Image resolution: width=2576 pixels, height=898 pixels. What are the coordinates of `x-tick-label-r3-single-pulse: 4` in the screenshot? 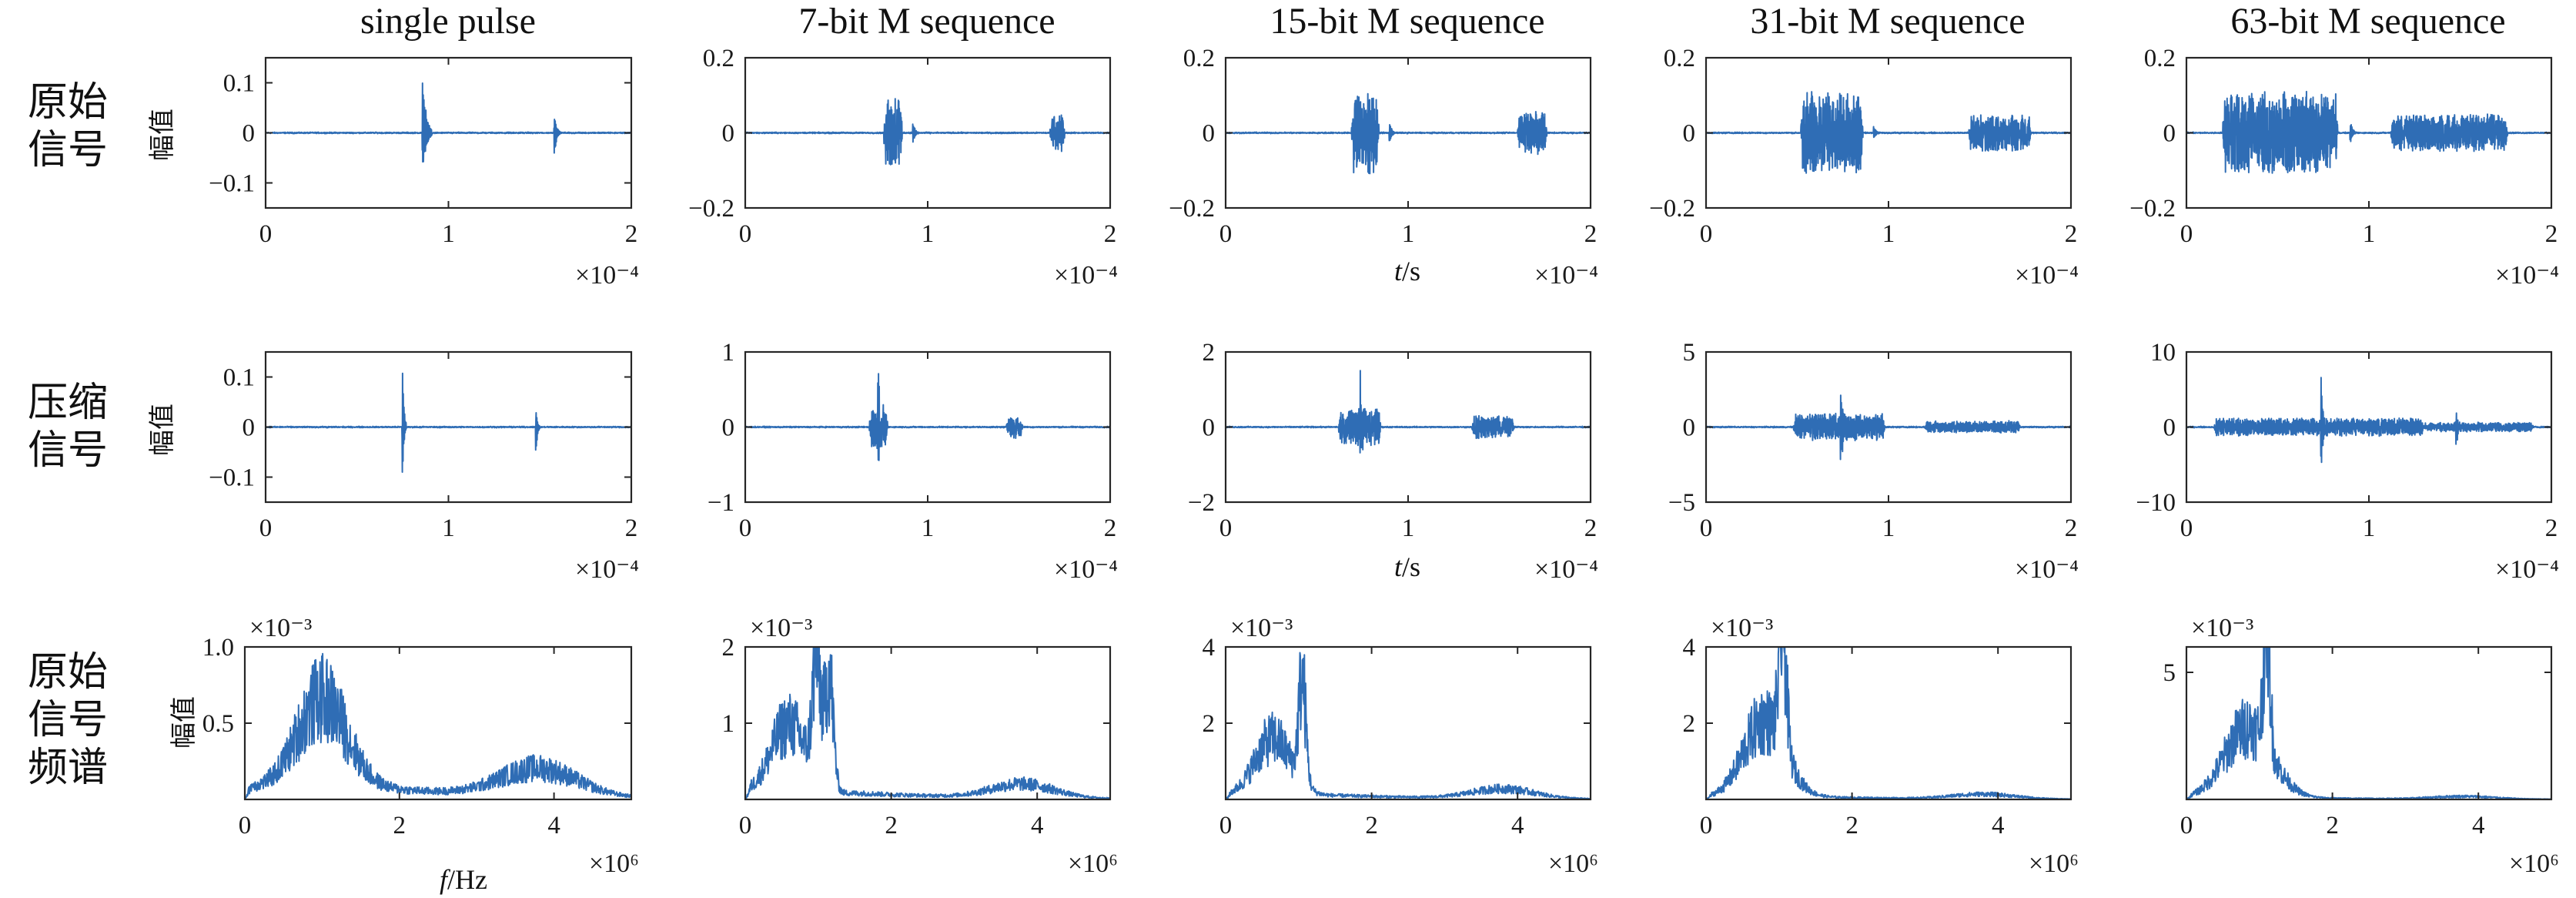 It's located at (554, 825).